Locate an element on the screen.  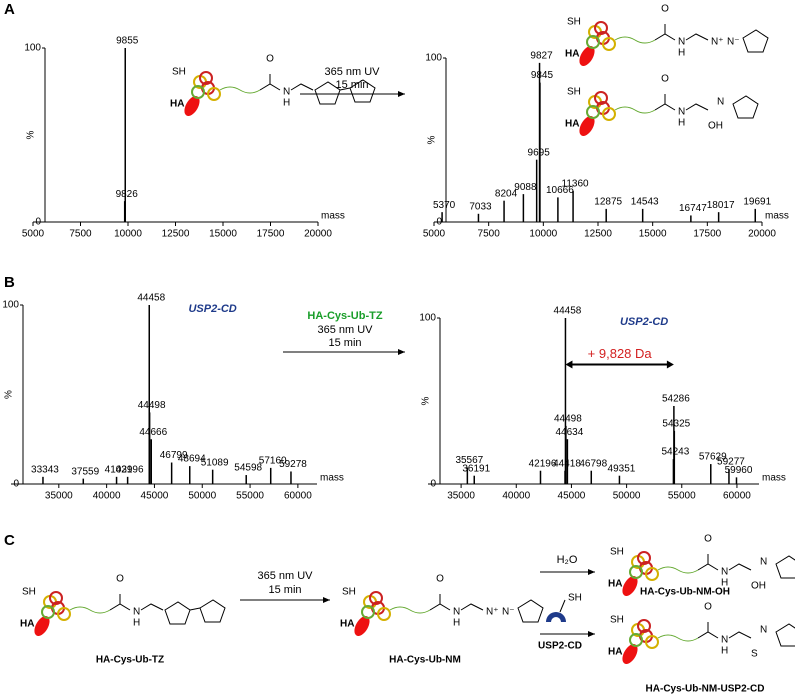
reagent: SH is located at coordinates (575, 598).